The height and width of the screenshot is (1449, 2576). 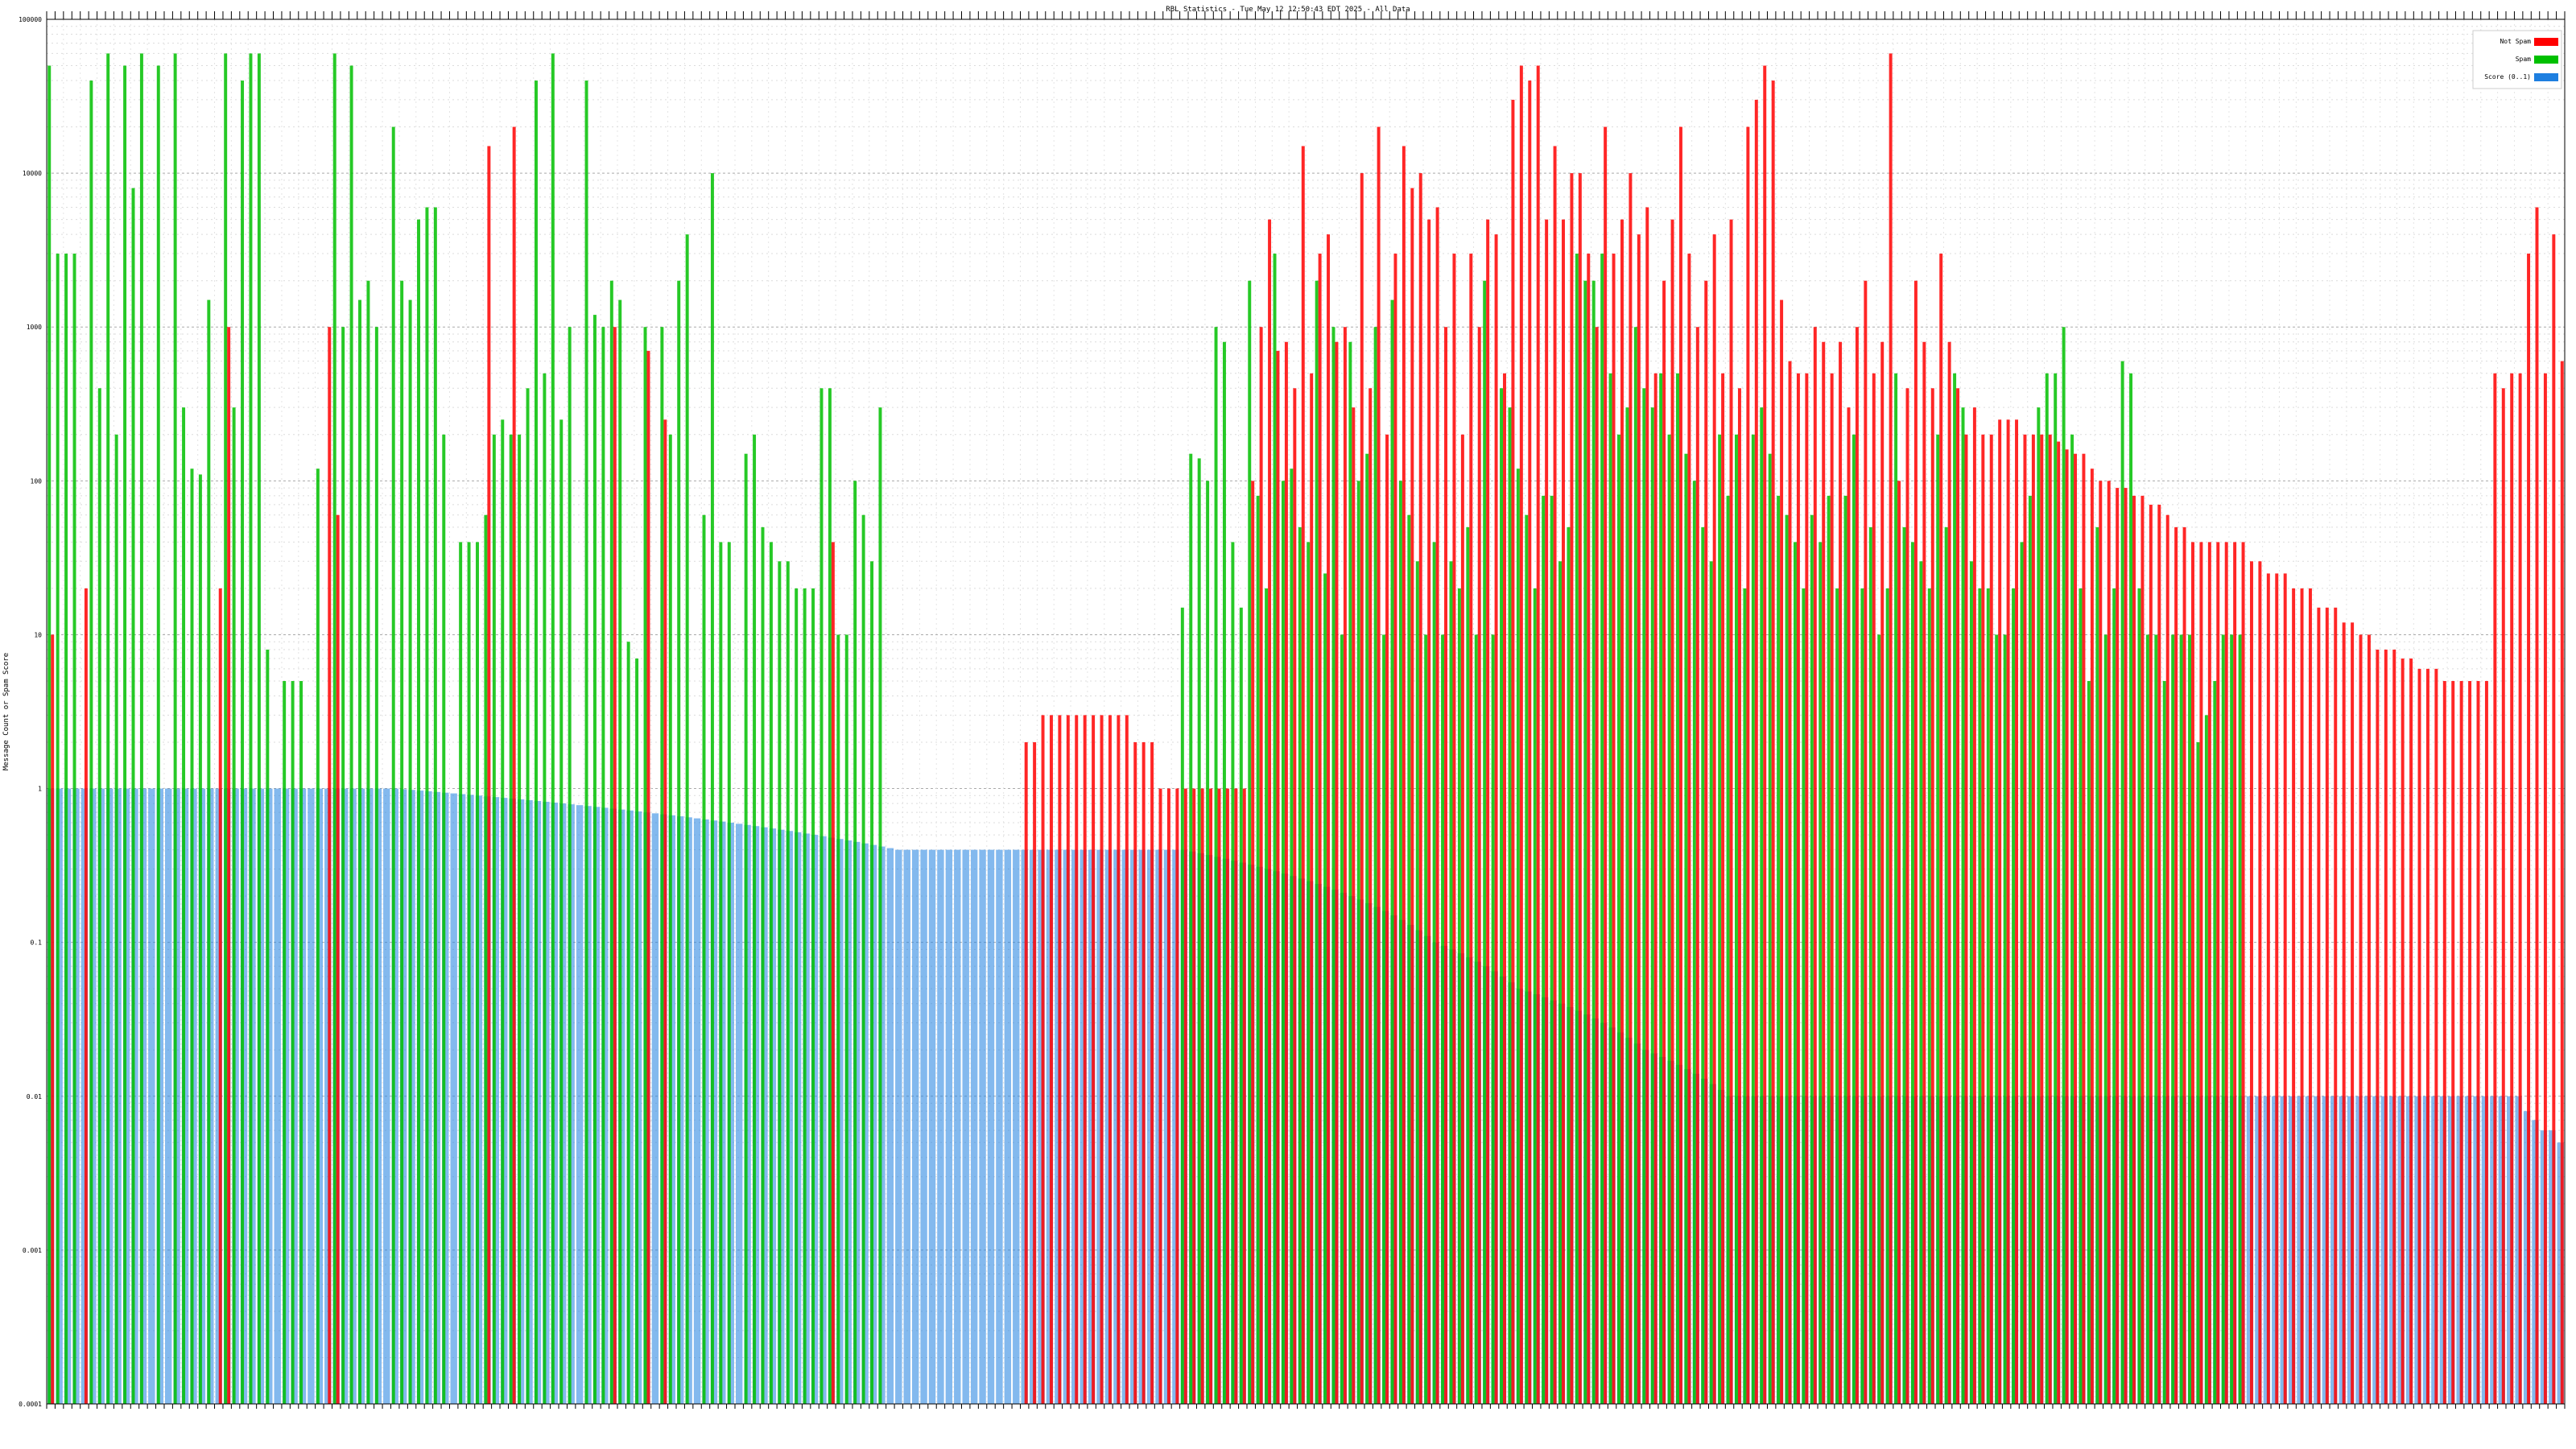 What do you see at coordinates (37, 481) in the screenshot?
I see `y-tick-label: 100` at bounding box center [37, 481].